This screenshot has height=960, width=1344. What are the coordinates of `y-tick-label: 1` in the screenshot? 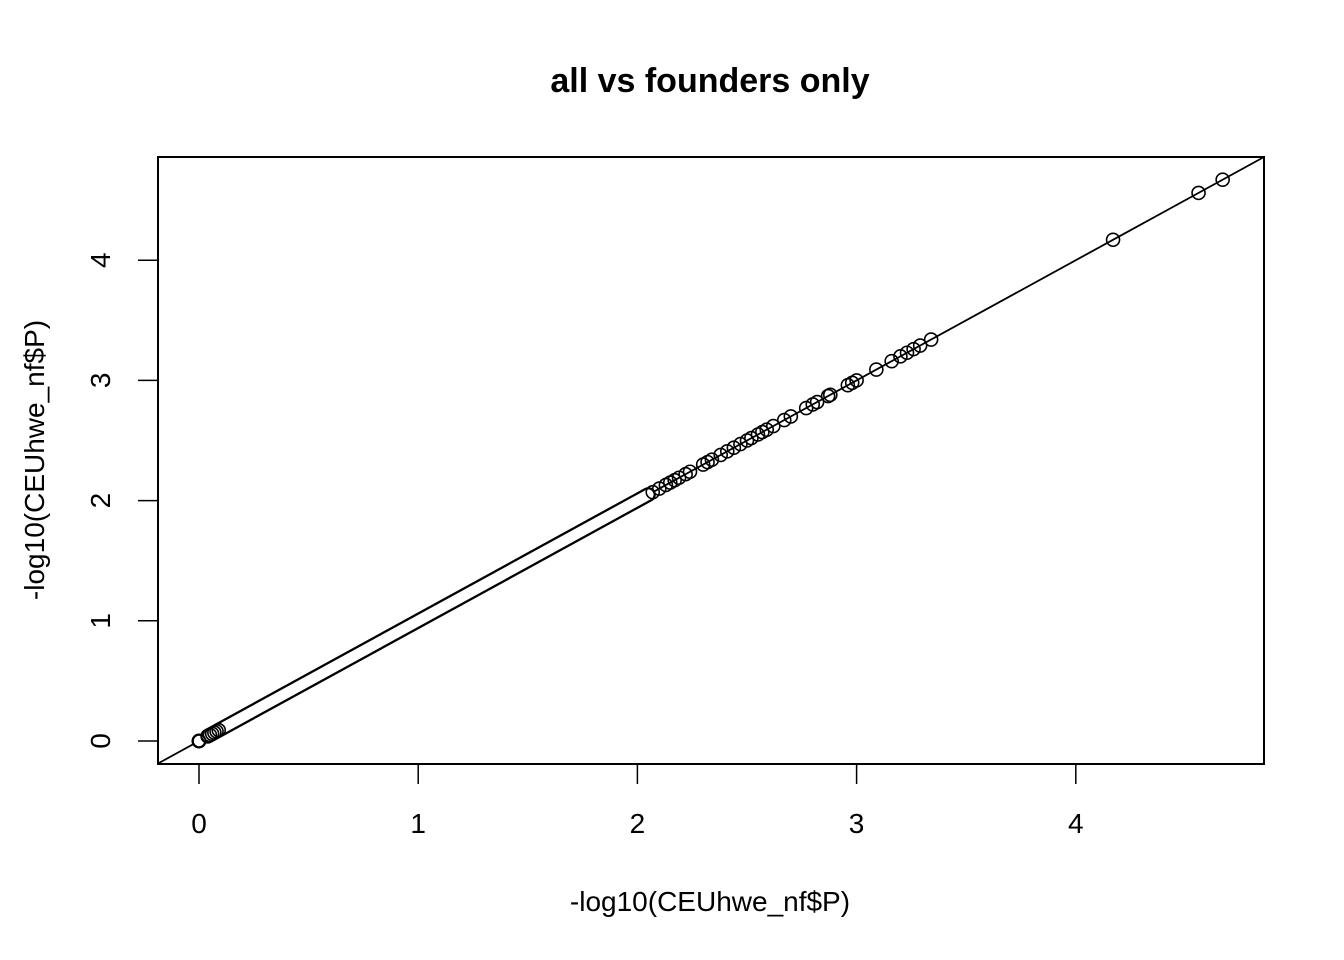 It's located at (100, 621).